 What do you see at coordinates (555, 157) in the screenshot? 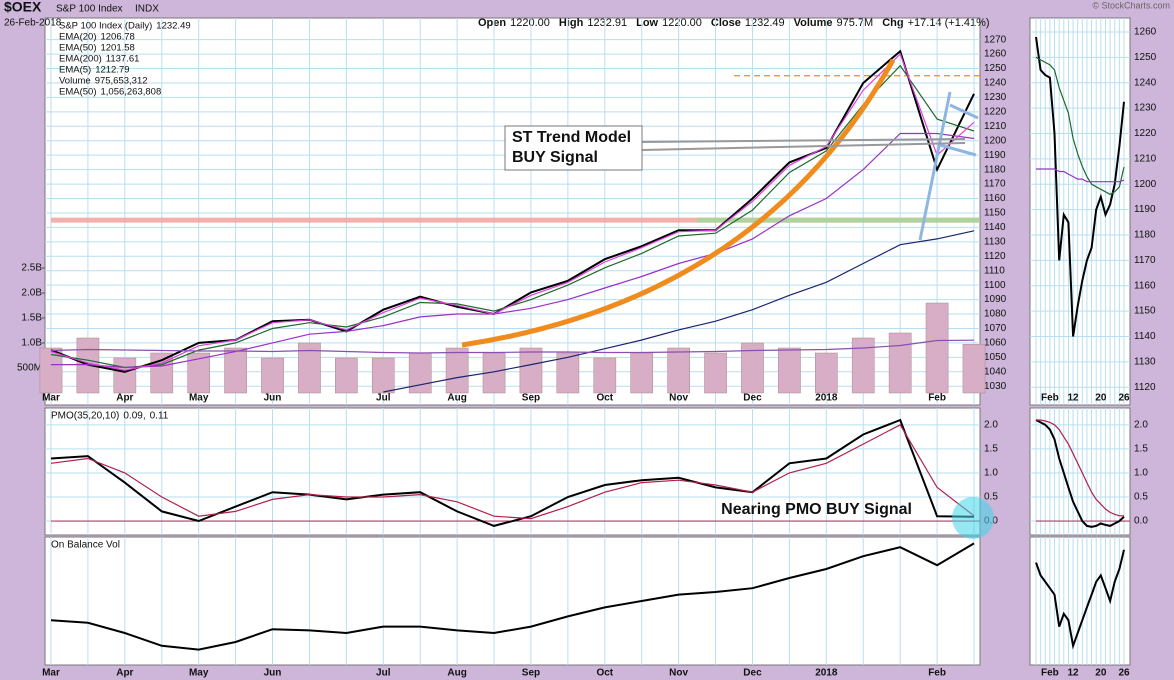
I see `annotation: BUY Signal` at bounding box center [555, 157].